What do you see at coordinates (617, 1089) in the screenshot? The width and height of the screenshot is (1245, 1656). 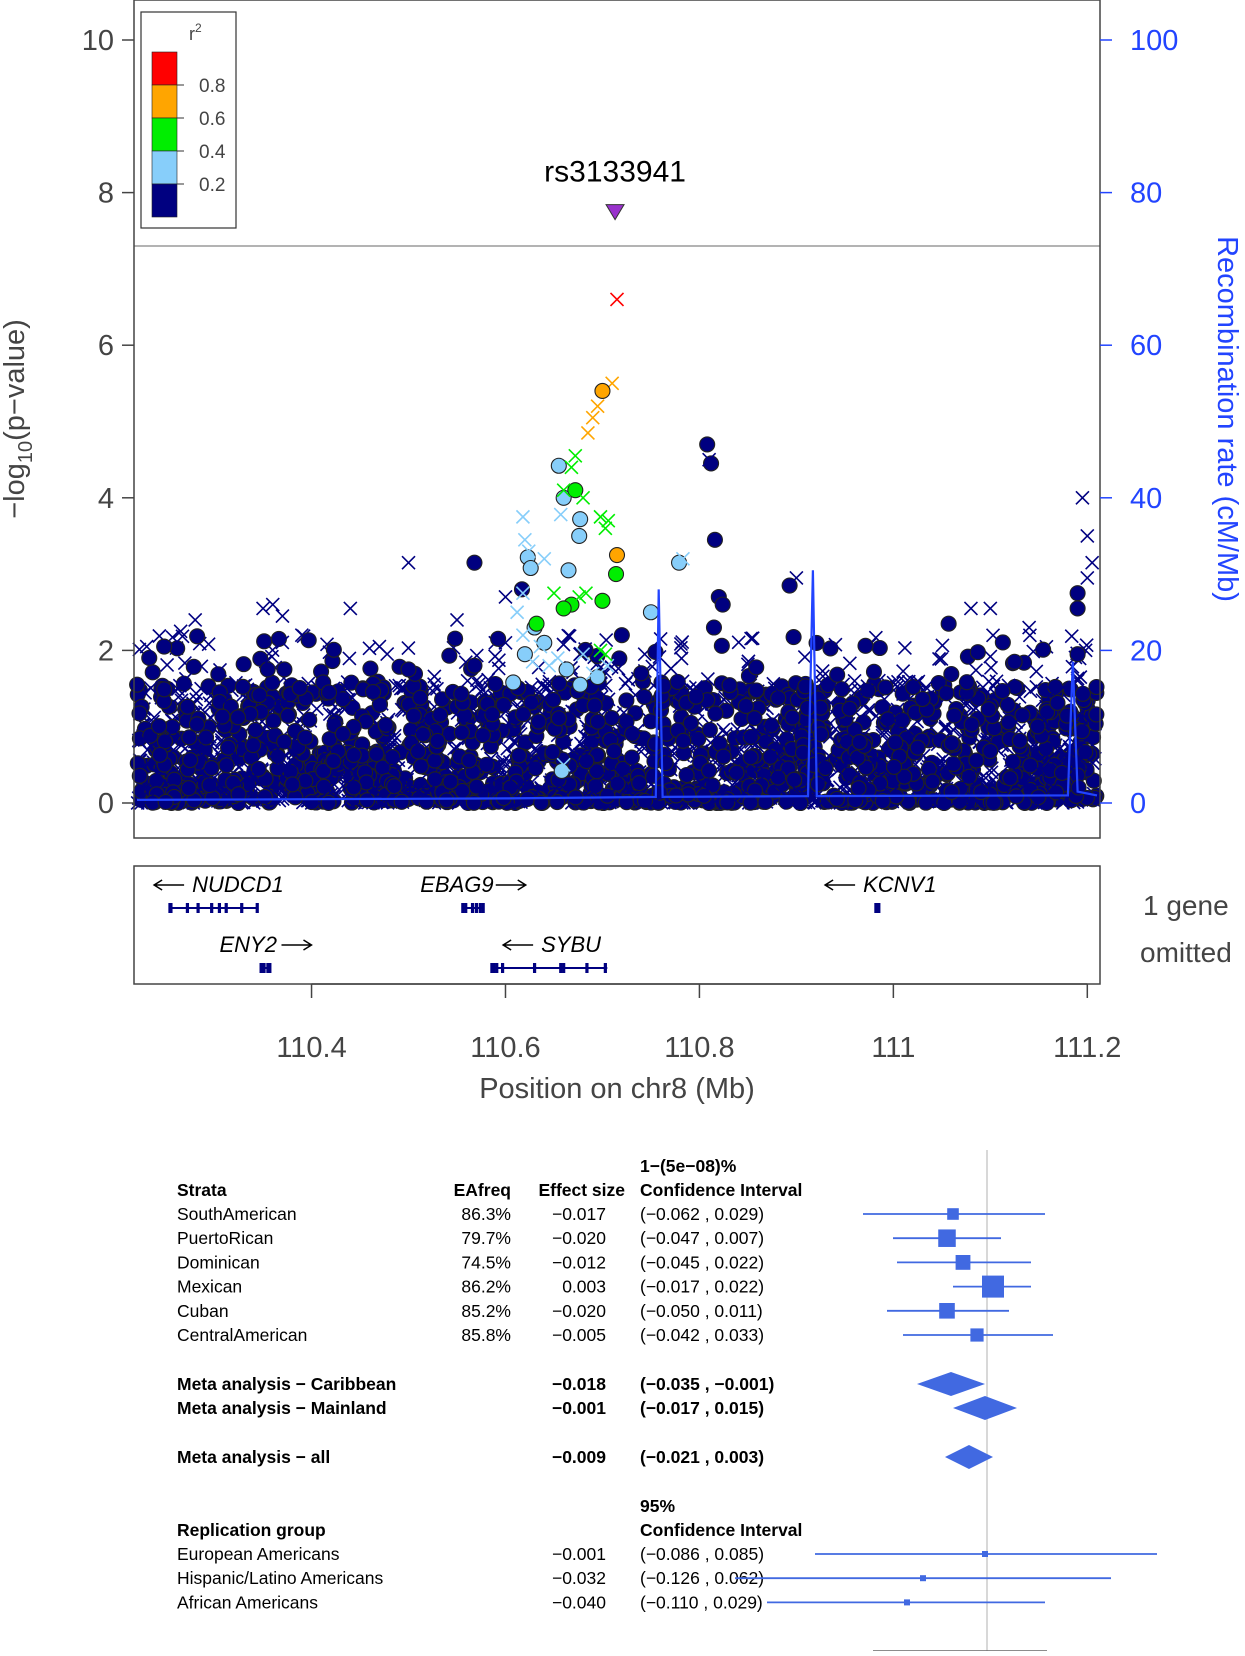 I see `x-axis-label: Position on chr8 (Mb)` at bounding box center [617, 1089].